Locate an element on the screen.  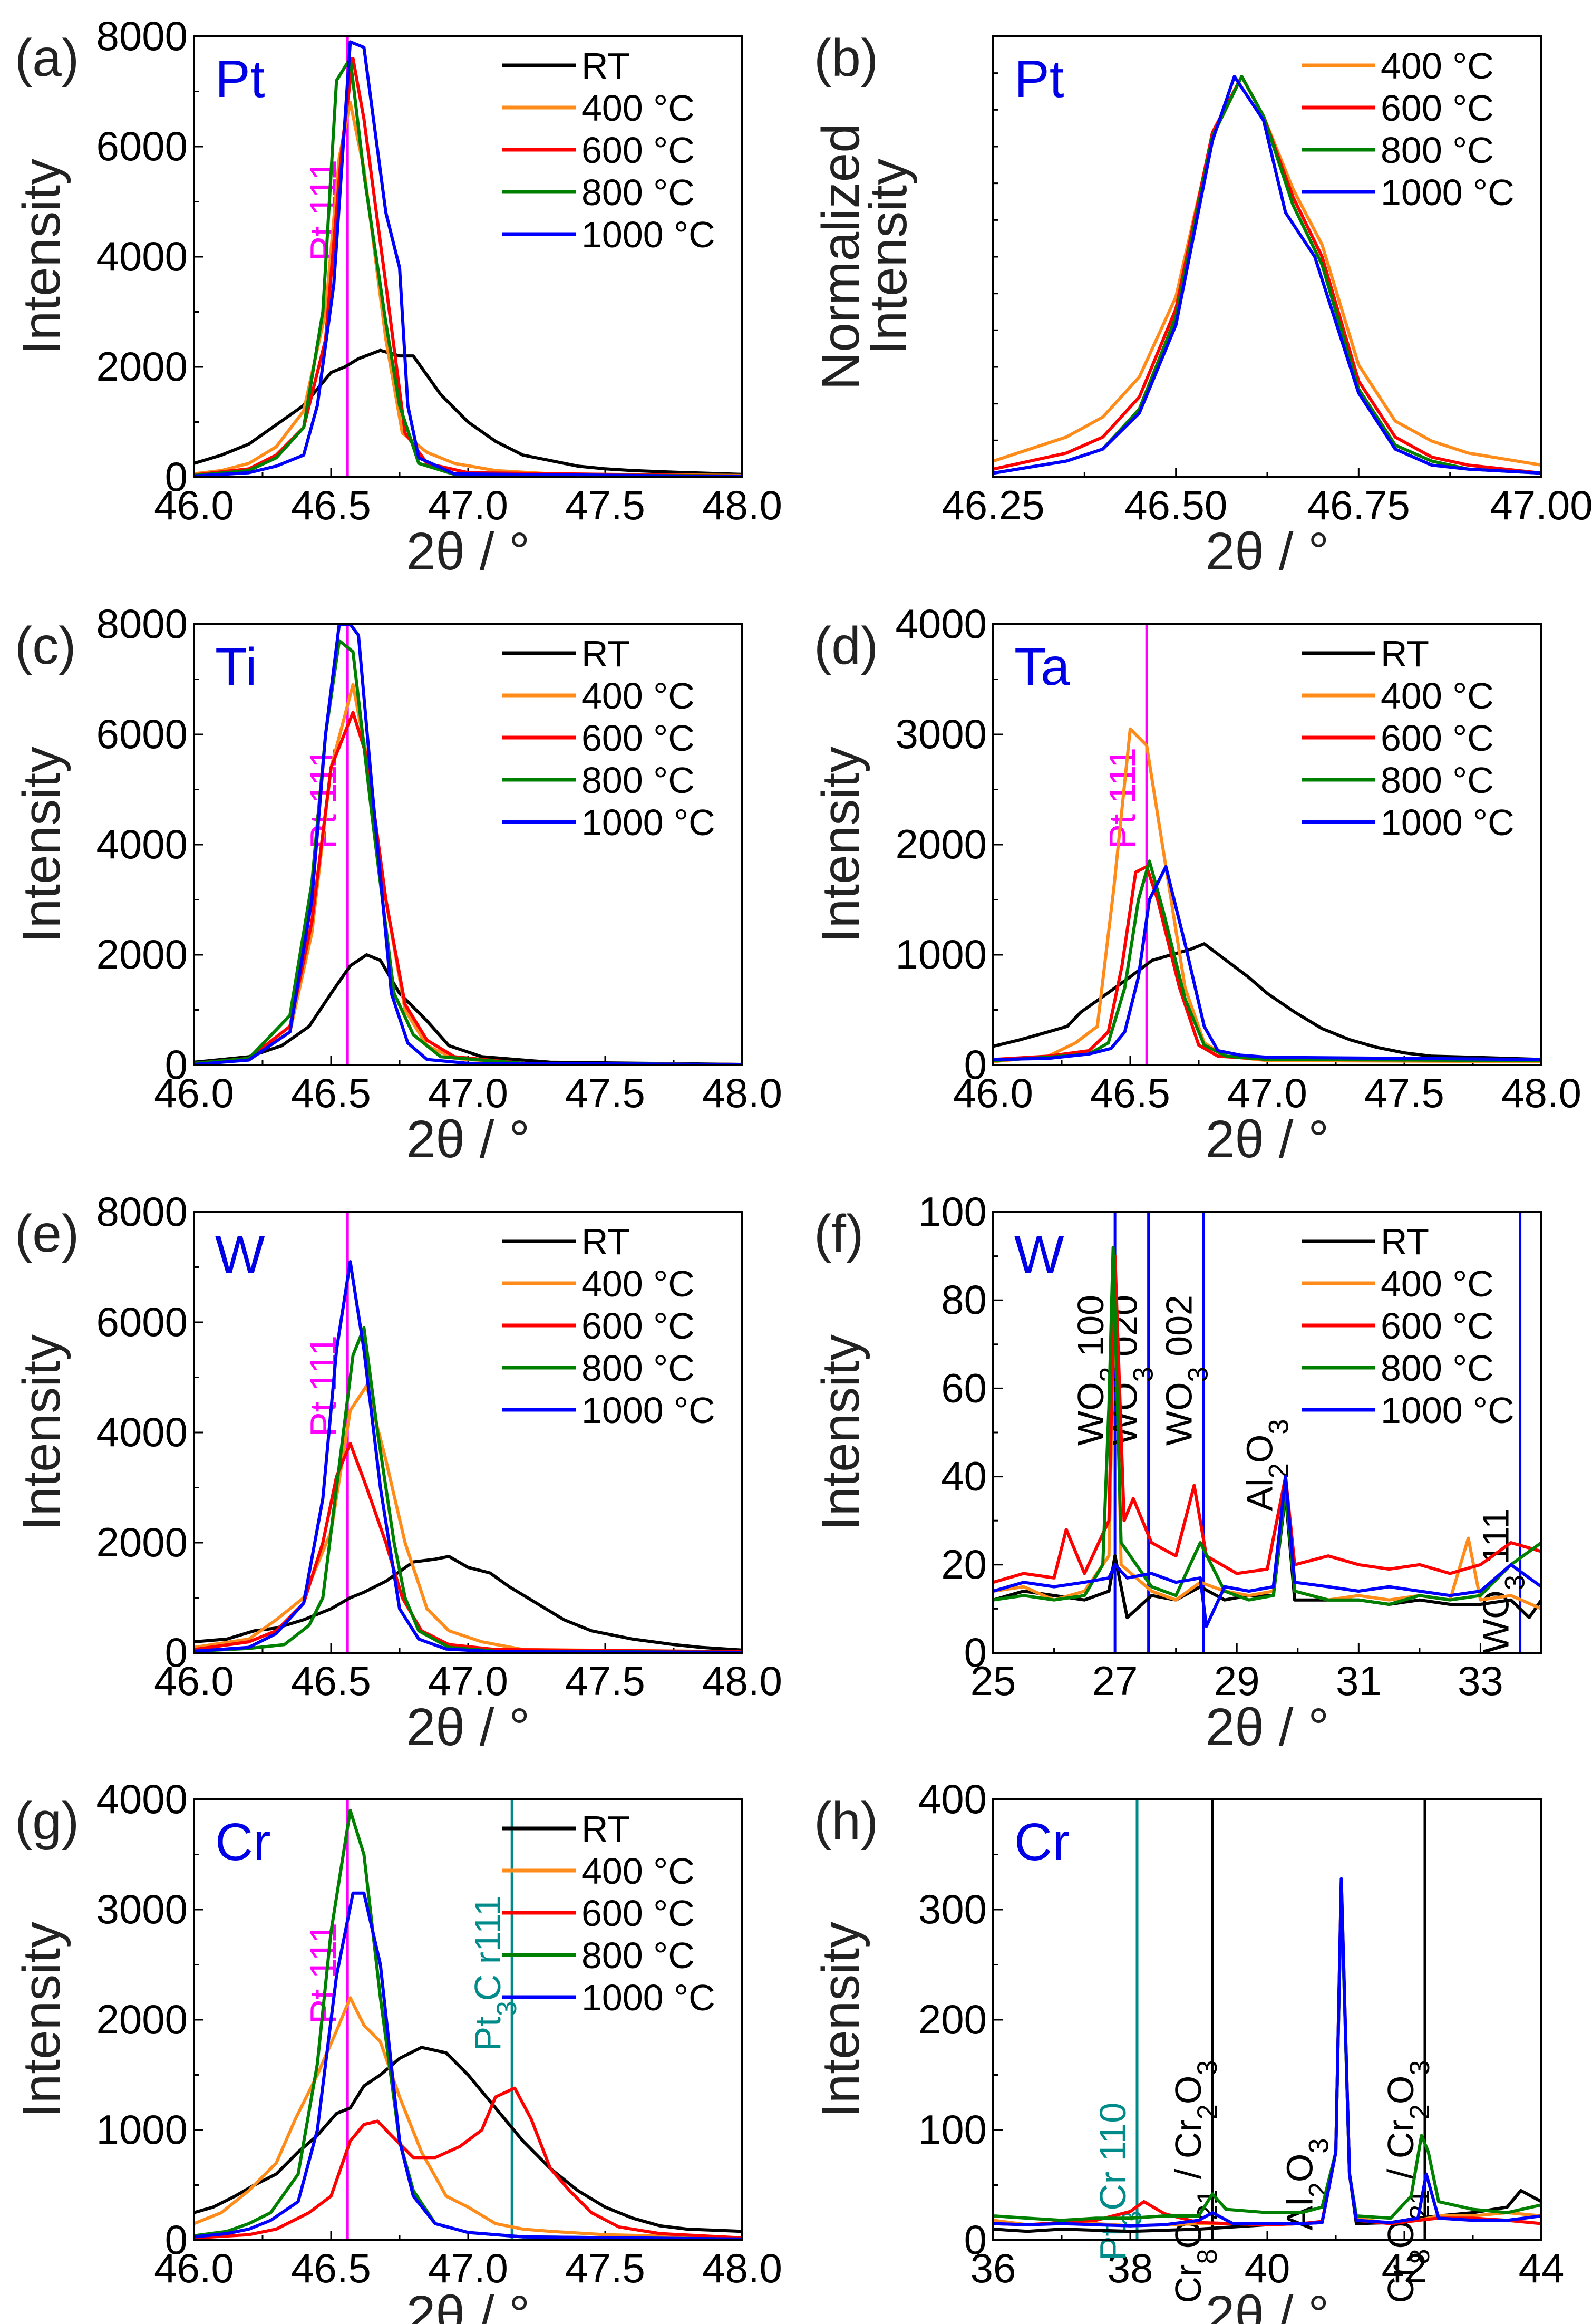
panel-label: (b) is located at coordinates (846, 58).